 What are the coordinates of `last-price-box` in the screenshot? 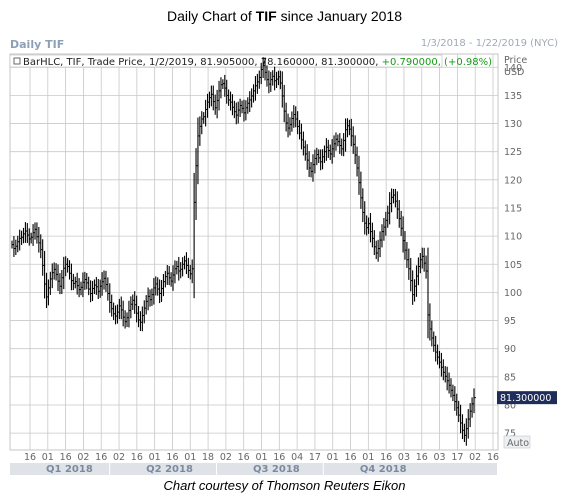 It's located at (527, 398).